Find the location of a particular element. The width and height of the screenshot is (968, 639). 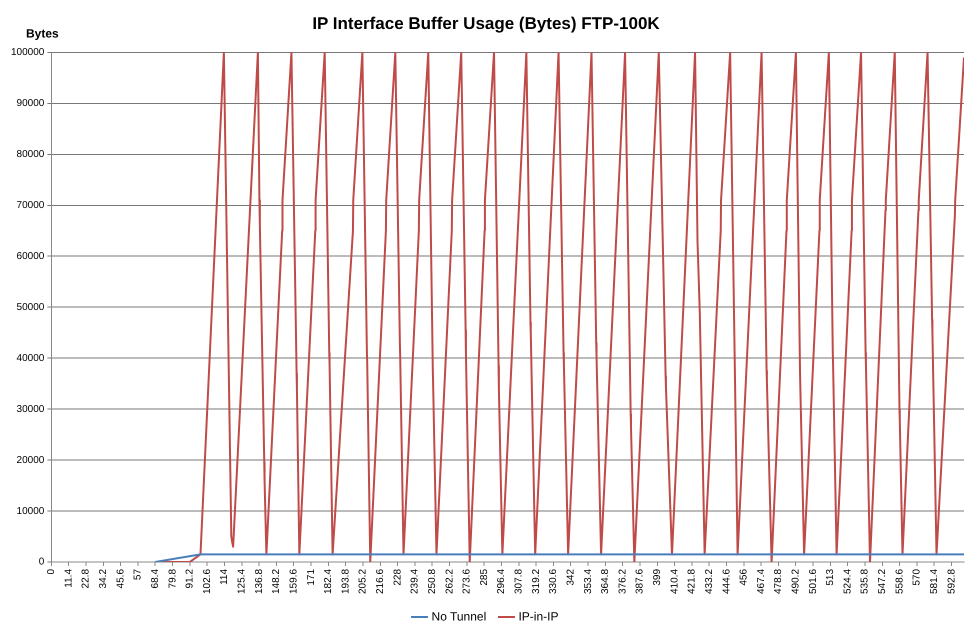

x-tick-label: 136.8 is located at coordinates (259, 581).